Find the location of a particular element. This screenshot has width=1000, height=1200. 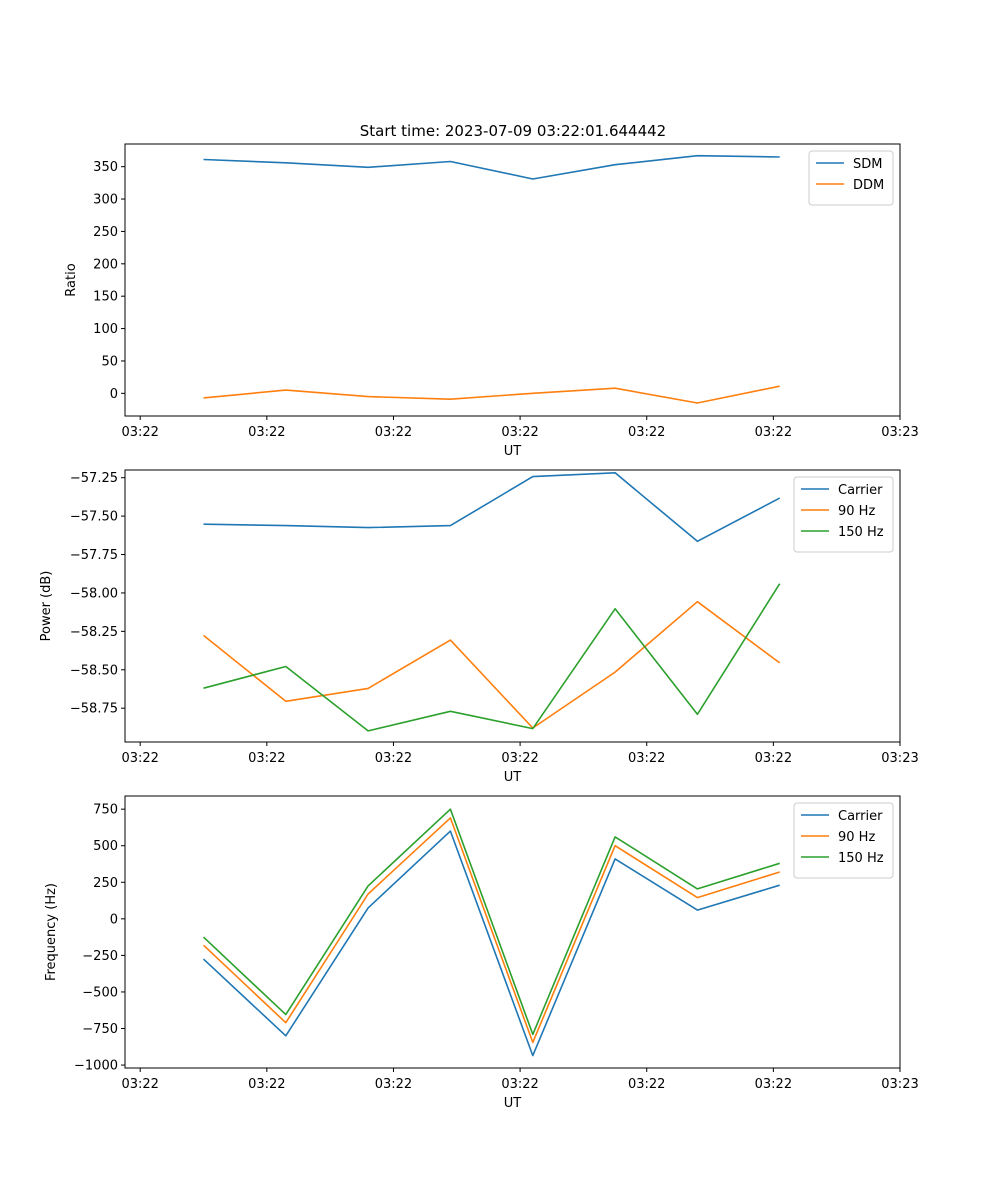

y-tick-label: −58.25 is located at coordinates (94, 632).